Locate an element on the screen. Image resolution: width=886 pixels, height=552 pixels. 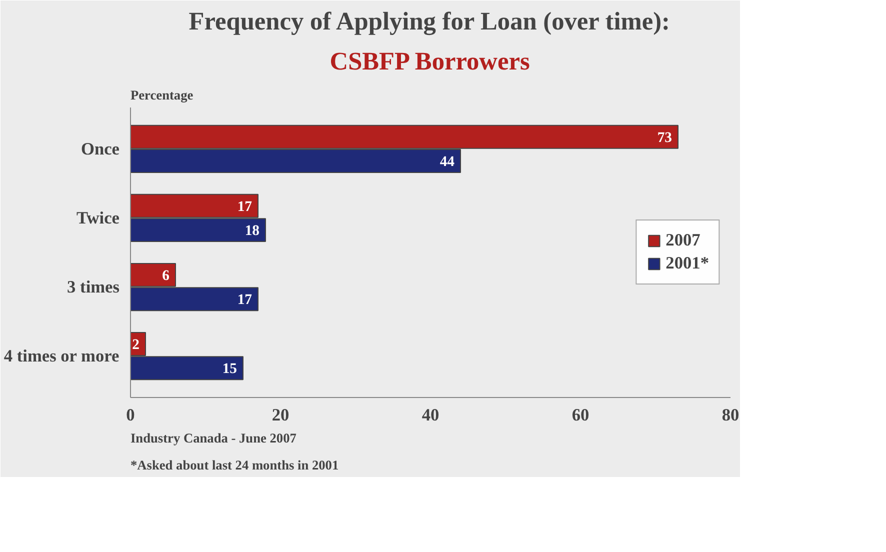
data-label: 18 is located at coordinates (252, 231).